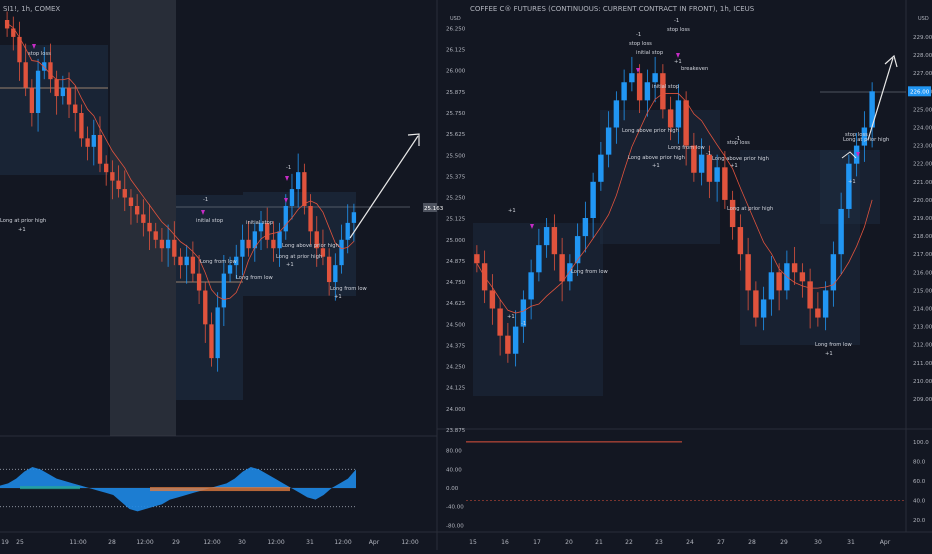  What do you see at coordinates (919, 482) in the screenshot?
I see `right-osc-tick: 60.0` at bounding box center [919, 482].